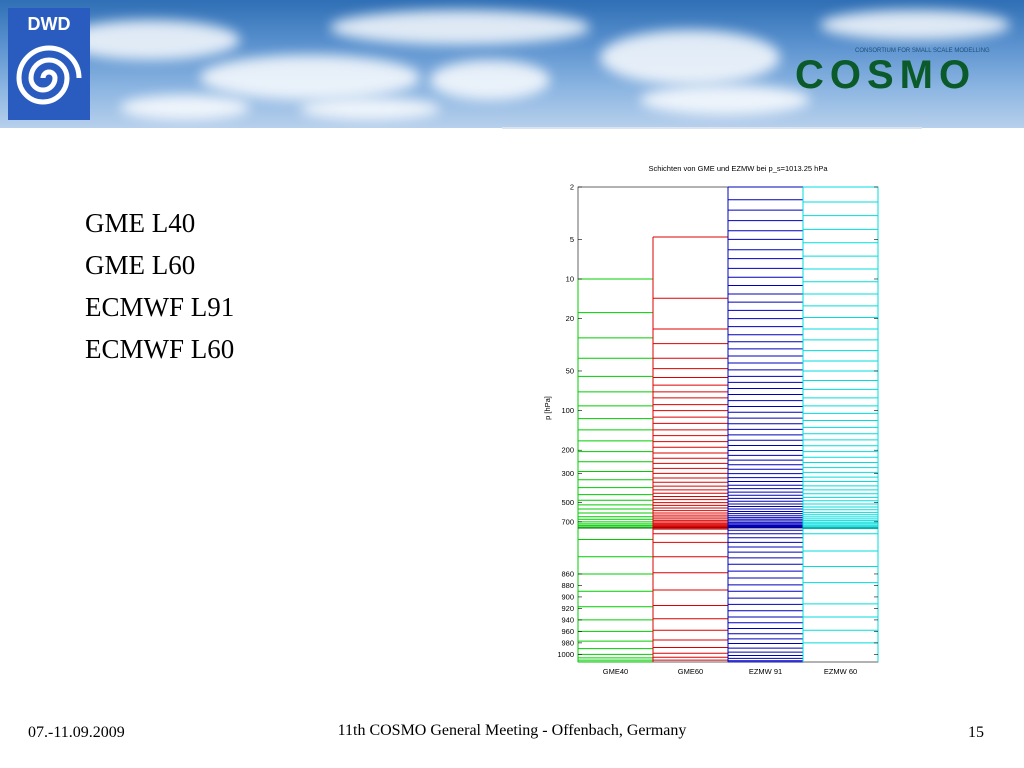 Image resolution: width=1024 pixels, height=768 pixels. I want to click on list-item: ECMWF L91, so click(160, 307).